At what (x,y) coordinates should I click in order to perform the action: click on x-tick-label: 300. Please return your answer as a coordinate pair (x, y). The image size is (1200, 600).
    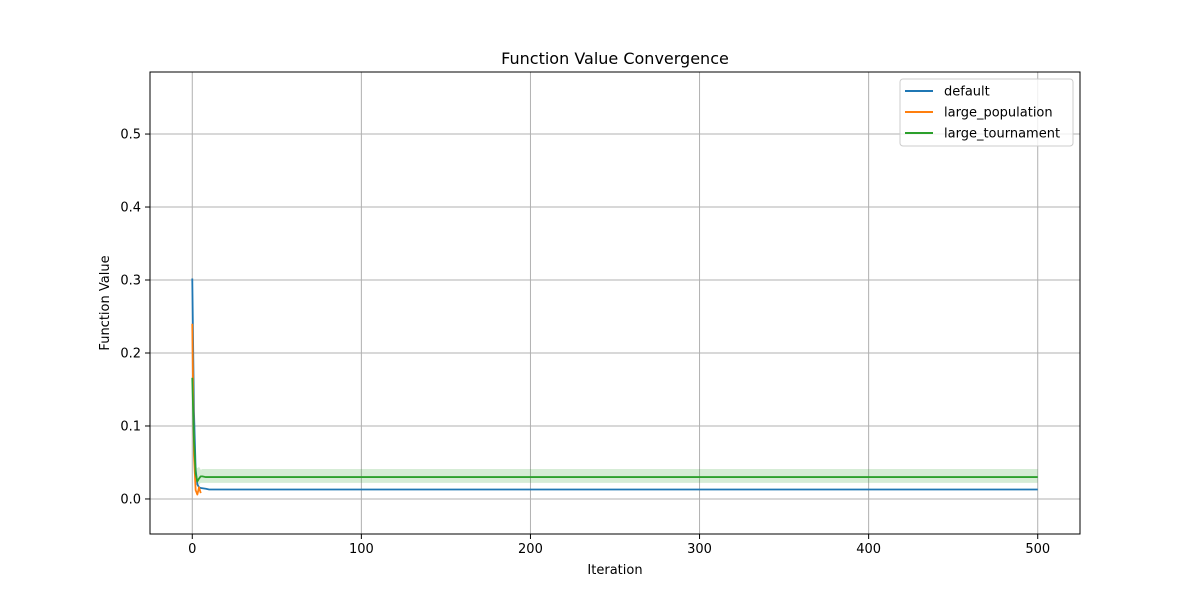
    Looking at the image, I should click on (699, 549).